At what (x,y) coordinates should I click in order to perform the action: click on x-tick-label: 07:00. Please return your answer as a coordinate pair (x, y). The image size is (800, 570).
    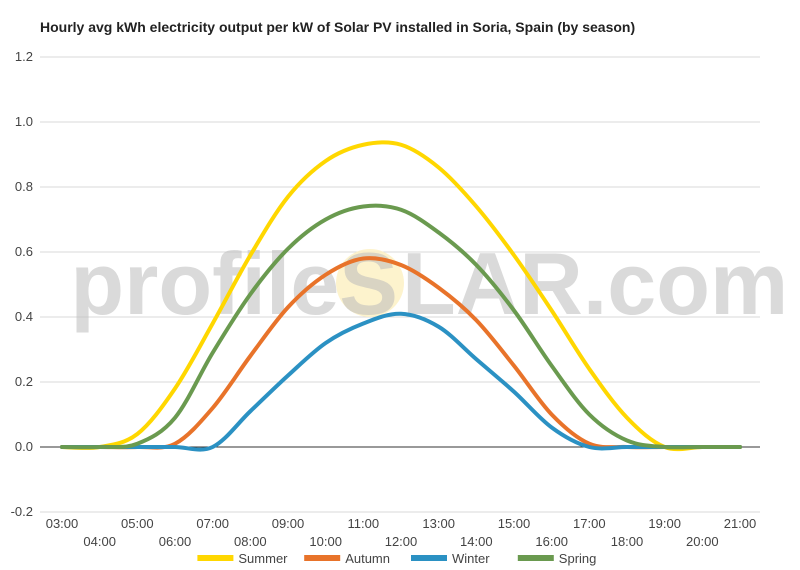
    Looking at the image, I should click on (212, 523).